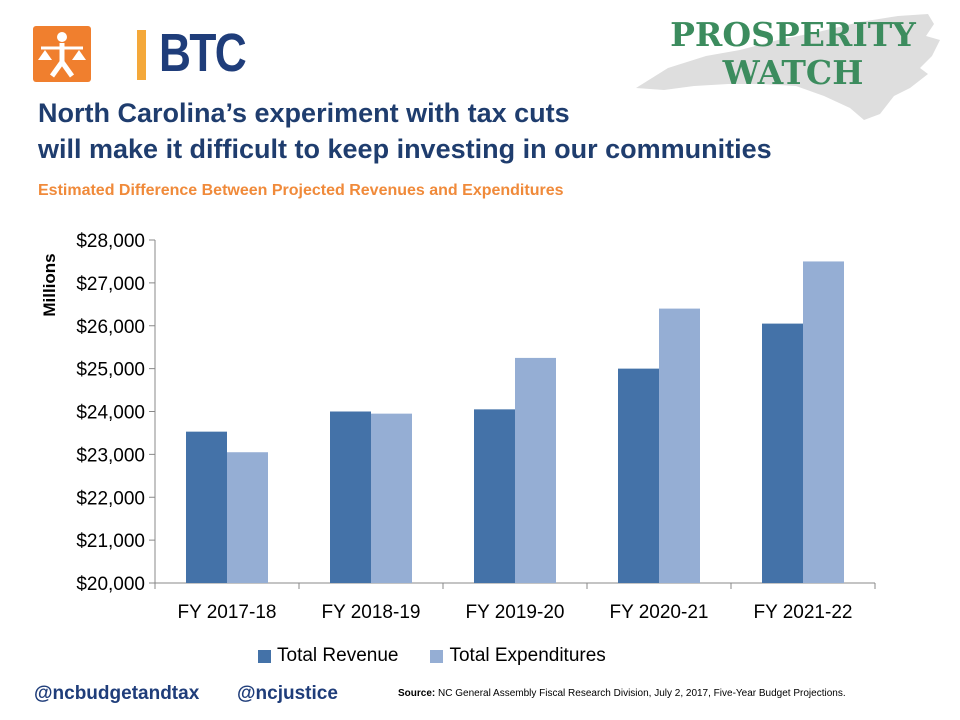  Describe the element at coordinates (803, 612) in the screenshot. I see `x-tick-label: FY 2021-22` at that location.